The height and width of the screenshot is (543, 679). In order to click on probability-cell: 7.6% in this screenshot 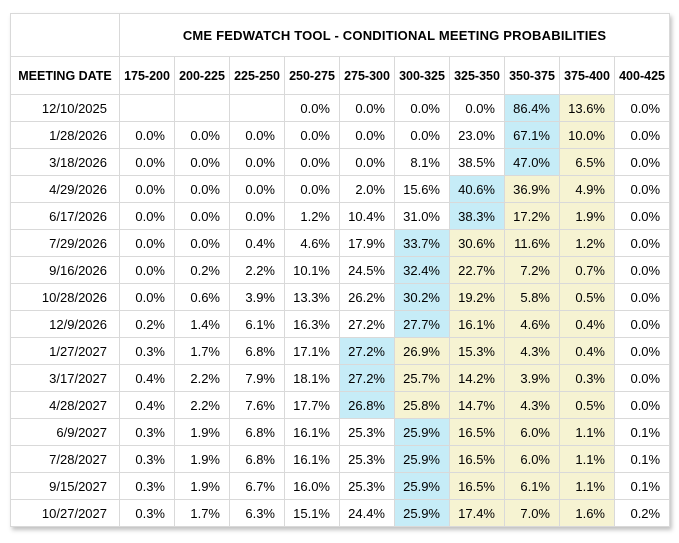, I will do `click(257, 405)`.